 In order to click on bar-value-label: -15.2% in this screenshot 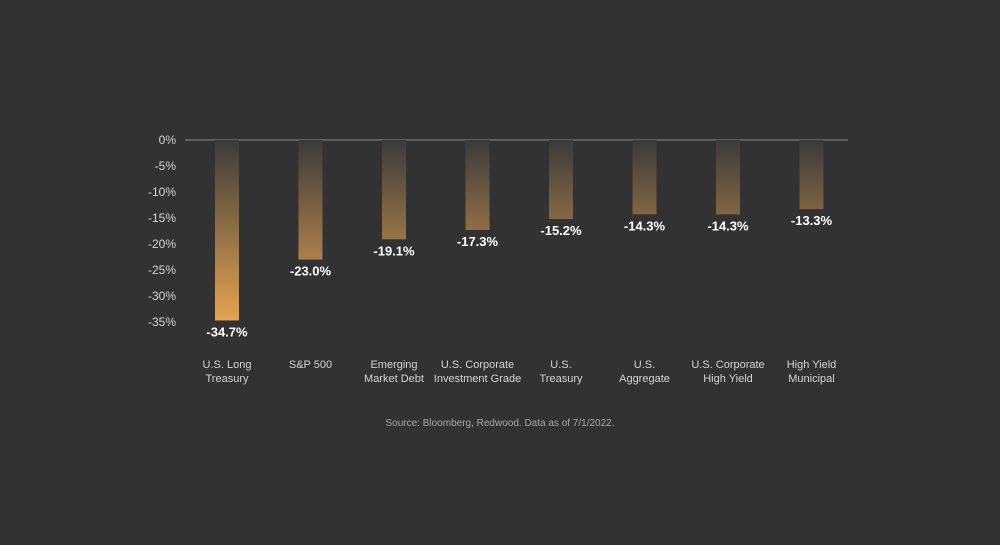, I will do `click(561, 230)`.